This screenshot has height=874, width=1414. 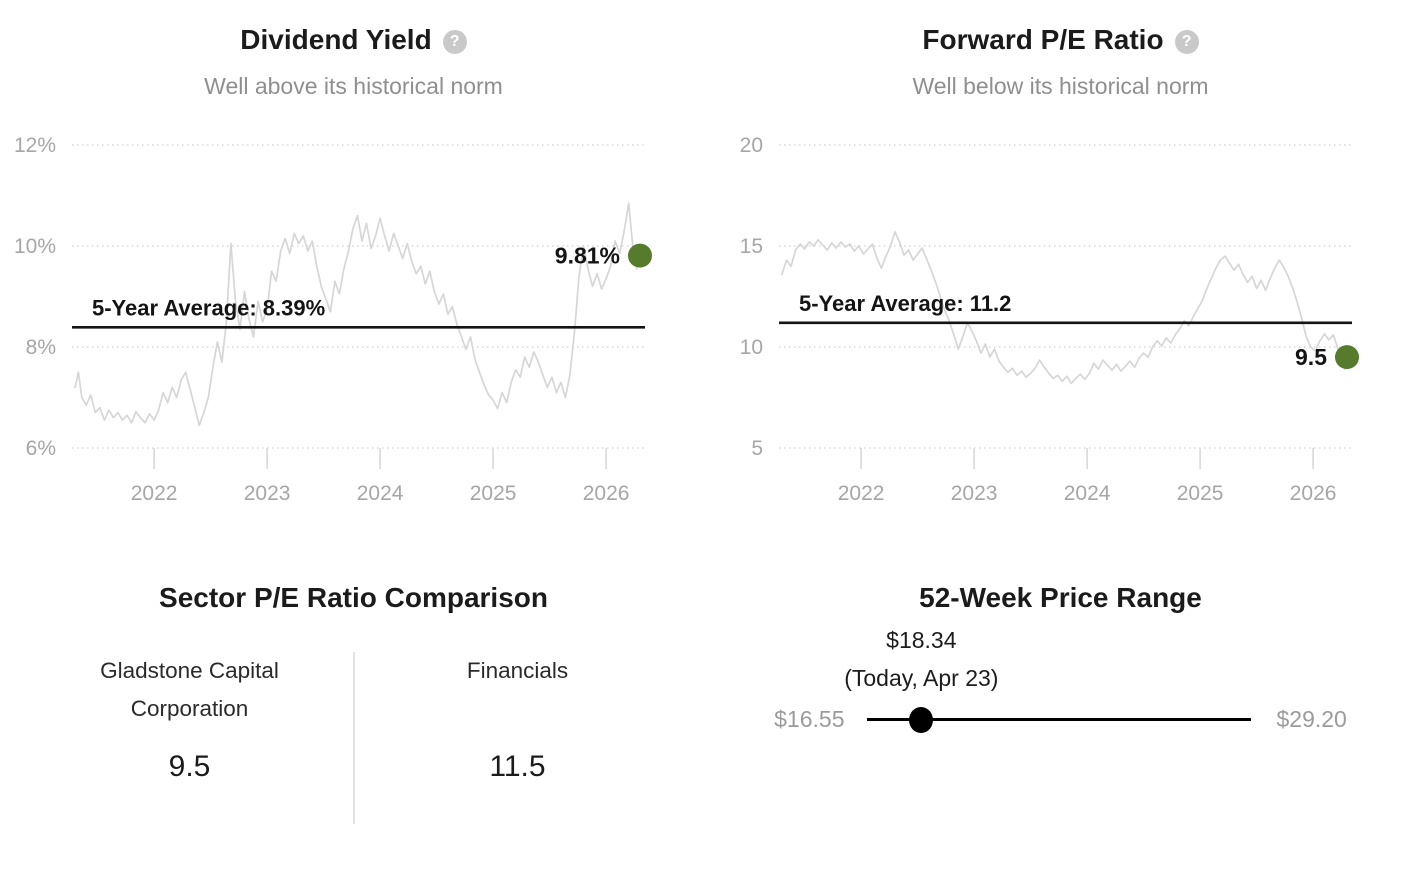 What do you see at coordinates (189, 766) in the screenshot?
I see `company-pe-value: 9.5` at bounding box center [189, 766].